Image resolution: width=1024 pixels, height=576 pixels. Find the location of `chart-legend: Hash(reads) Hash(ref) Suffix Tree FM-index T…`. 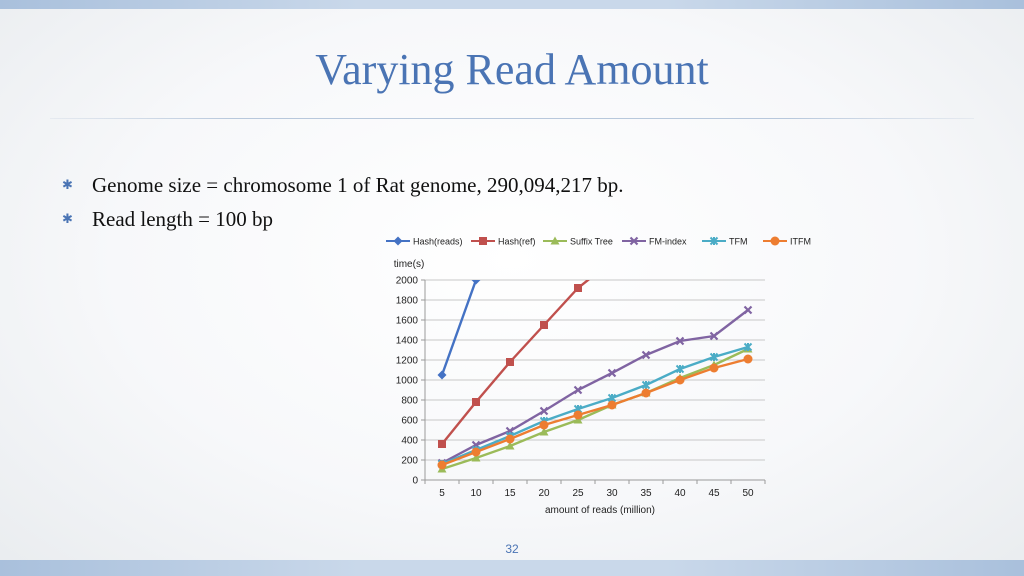

chart-legend: Hash(reads) Hash(ref) Suffix Tree FM-index T… is located at coordinates (598, 241).